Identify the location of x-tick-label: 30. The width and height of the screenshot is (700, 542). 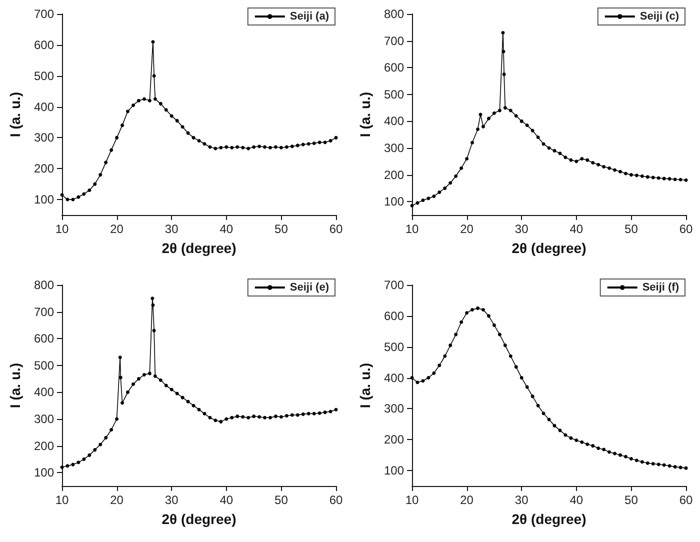
(171, 500).